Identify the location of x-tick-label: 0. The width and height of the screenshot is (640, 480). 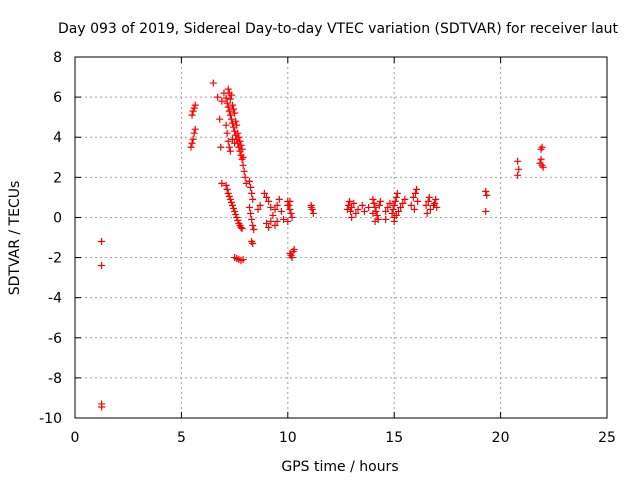
(75, 438).